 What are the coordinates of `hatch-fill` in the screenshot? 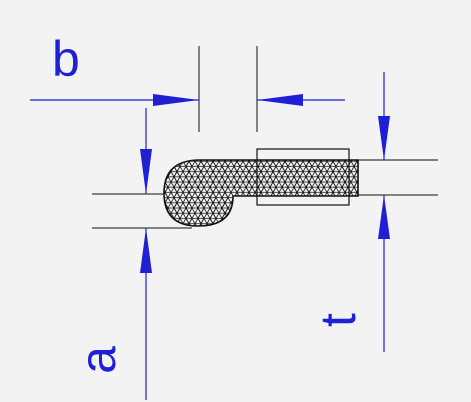 It's located at (261, 193).